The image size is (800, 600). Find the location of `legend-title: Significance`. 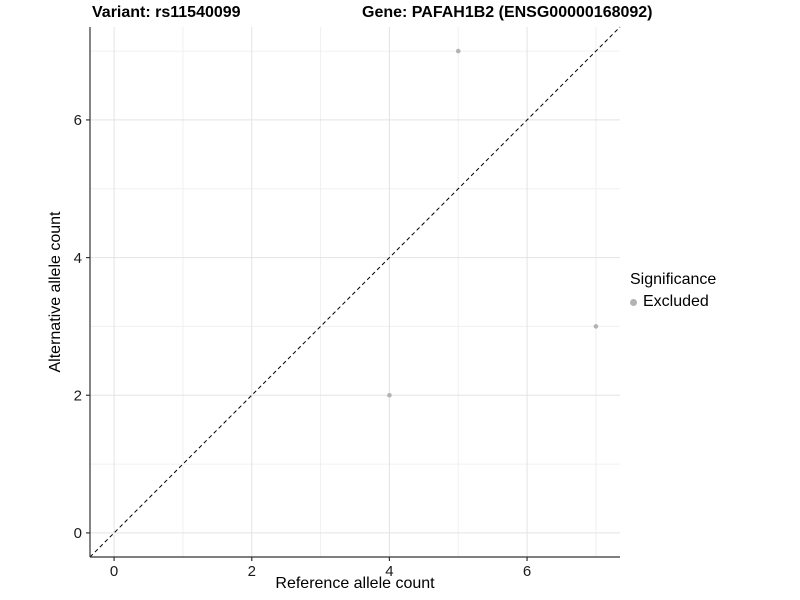

legend-title: Significance is located at coordinates (673, 279).